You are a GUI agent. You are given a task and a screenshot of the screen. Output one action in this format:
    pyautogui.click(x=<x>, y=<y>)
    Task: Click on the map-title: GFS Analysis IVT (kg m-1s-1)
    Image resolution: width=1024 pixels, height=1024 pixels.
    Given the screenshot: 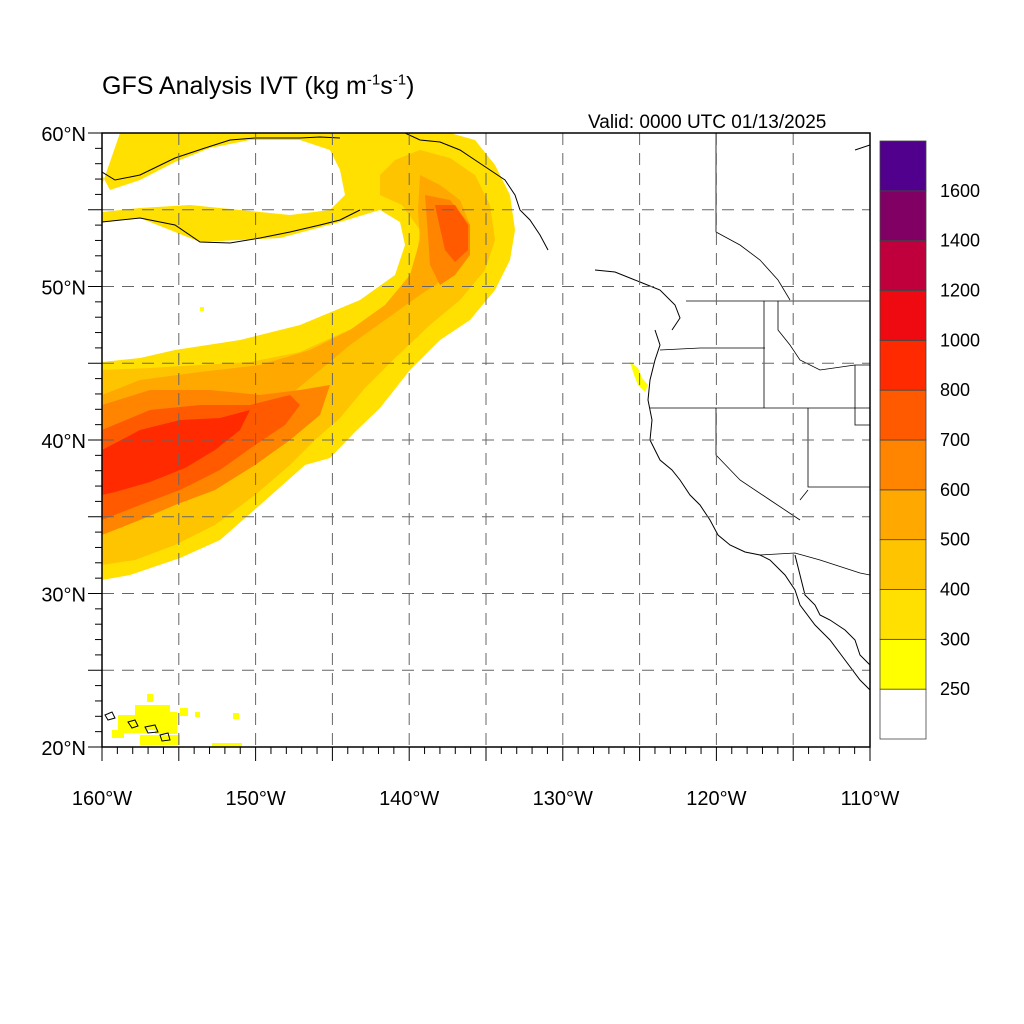 What is the action you would take?
    pyautogui.click(x=258, y=85)
    